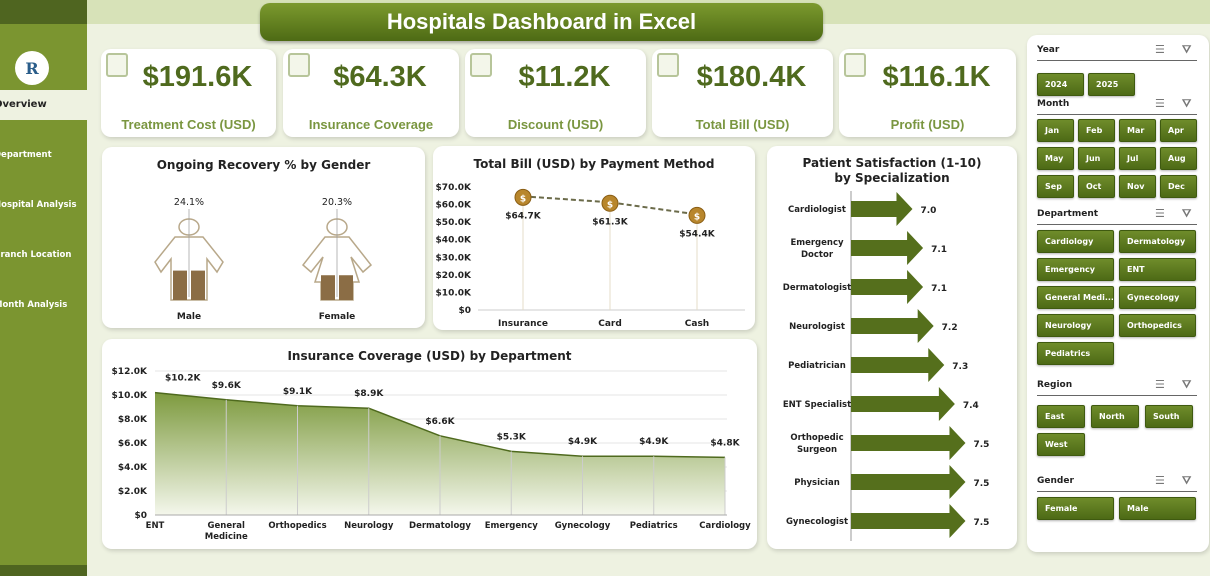 This screenshot has width=1210, height=576. Describe the element at coordinates (654, 442) in the screenshot. I see `data-label: $4.9K` at that location.